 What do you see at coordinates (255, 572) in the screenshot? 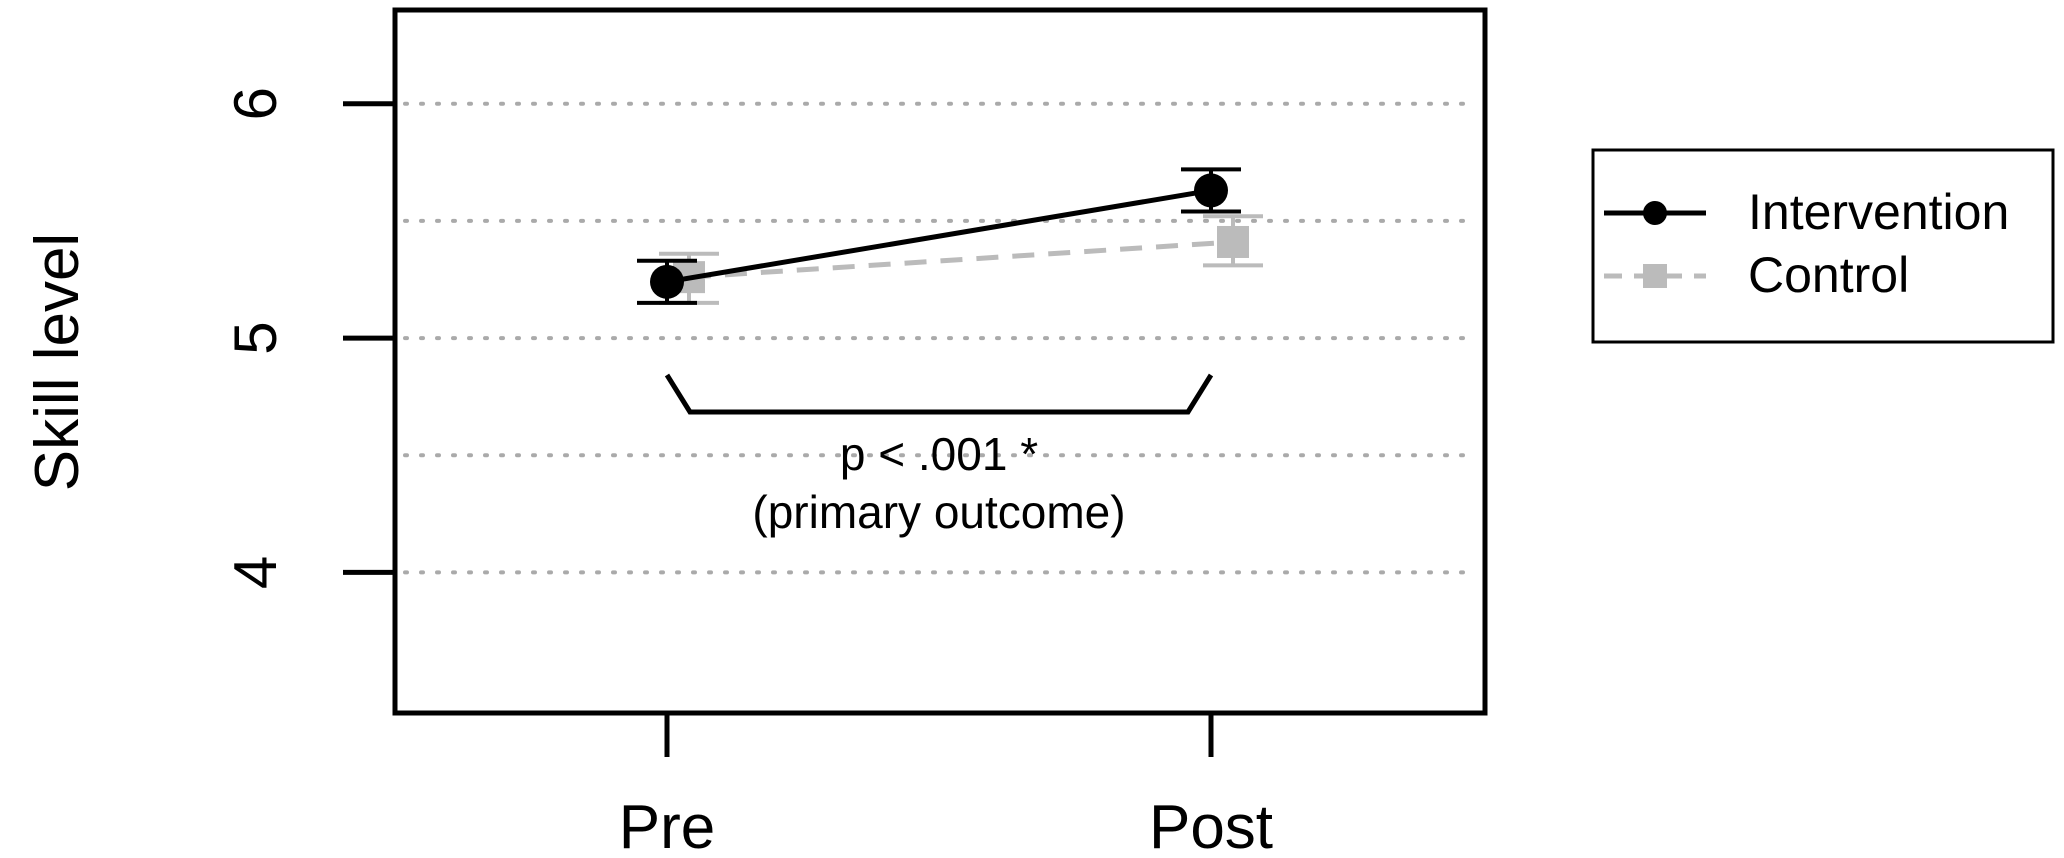
I see `y-tick-label: 4` at bounding box center [255, 572].